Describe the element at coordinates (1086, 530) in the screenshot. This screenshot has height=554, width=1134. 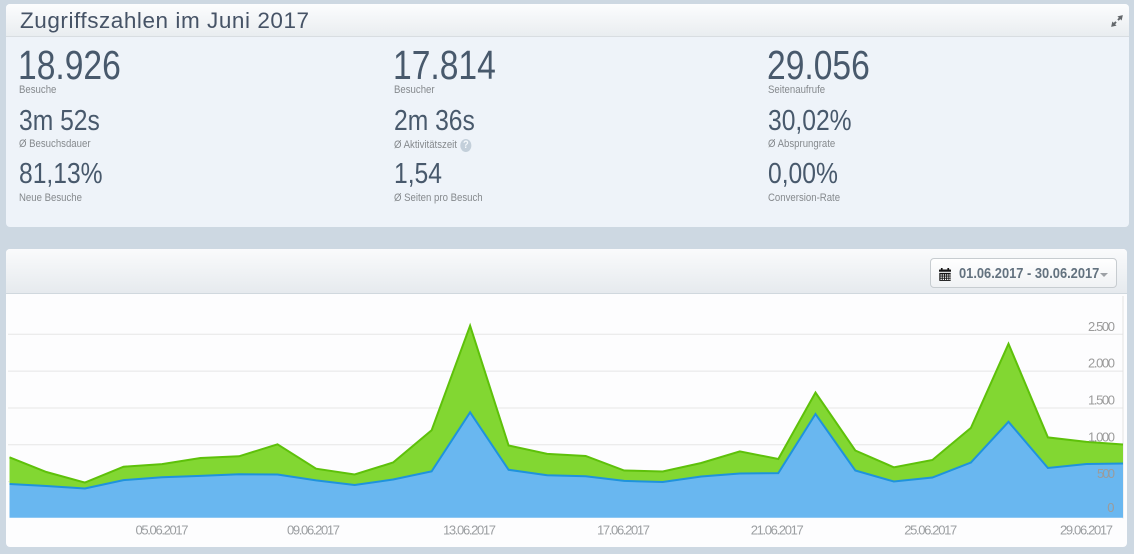
I see `svg-text: 29.06.2017` at that location.